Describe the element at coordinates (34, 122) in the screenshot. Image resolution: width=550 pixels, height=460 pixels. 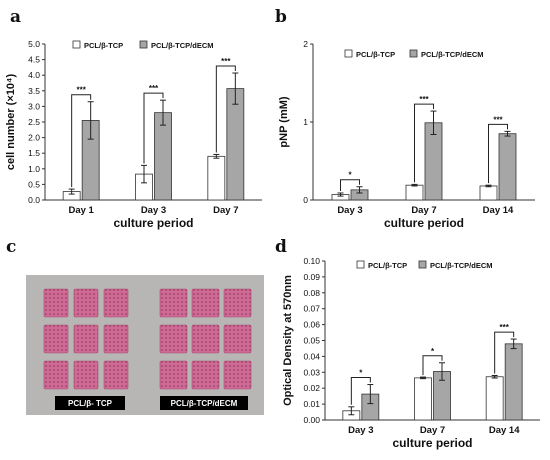
I see `y-tick-label: 2.5` at that location.